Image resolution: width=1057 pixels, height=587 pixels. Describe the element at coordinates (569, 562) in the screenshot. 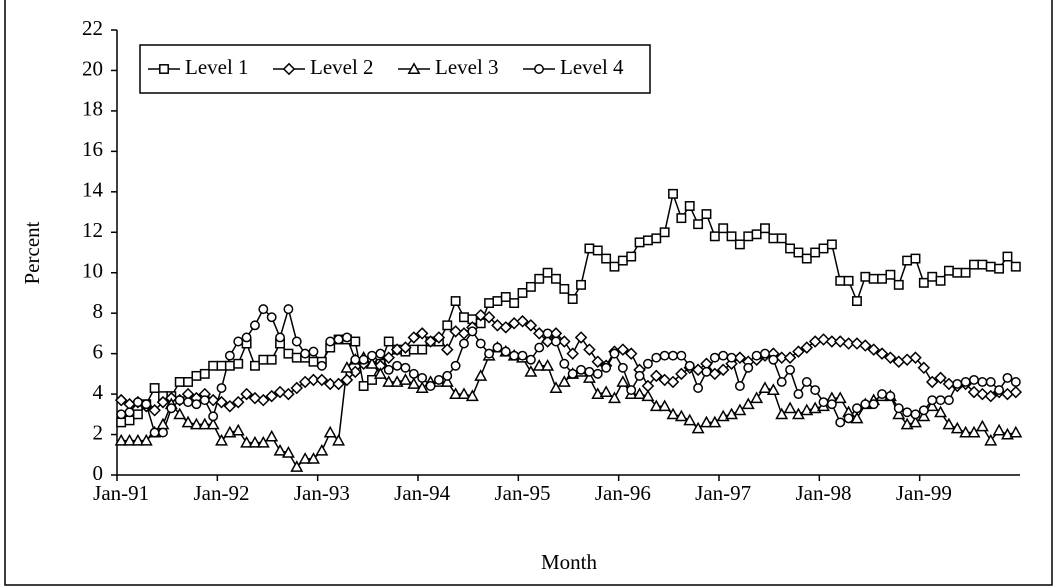

I see `x-axis-label: Month` at that location.